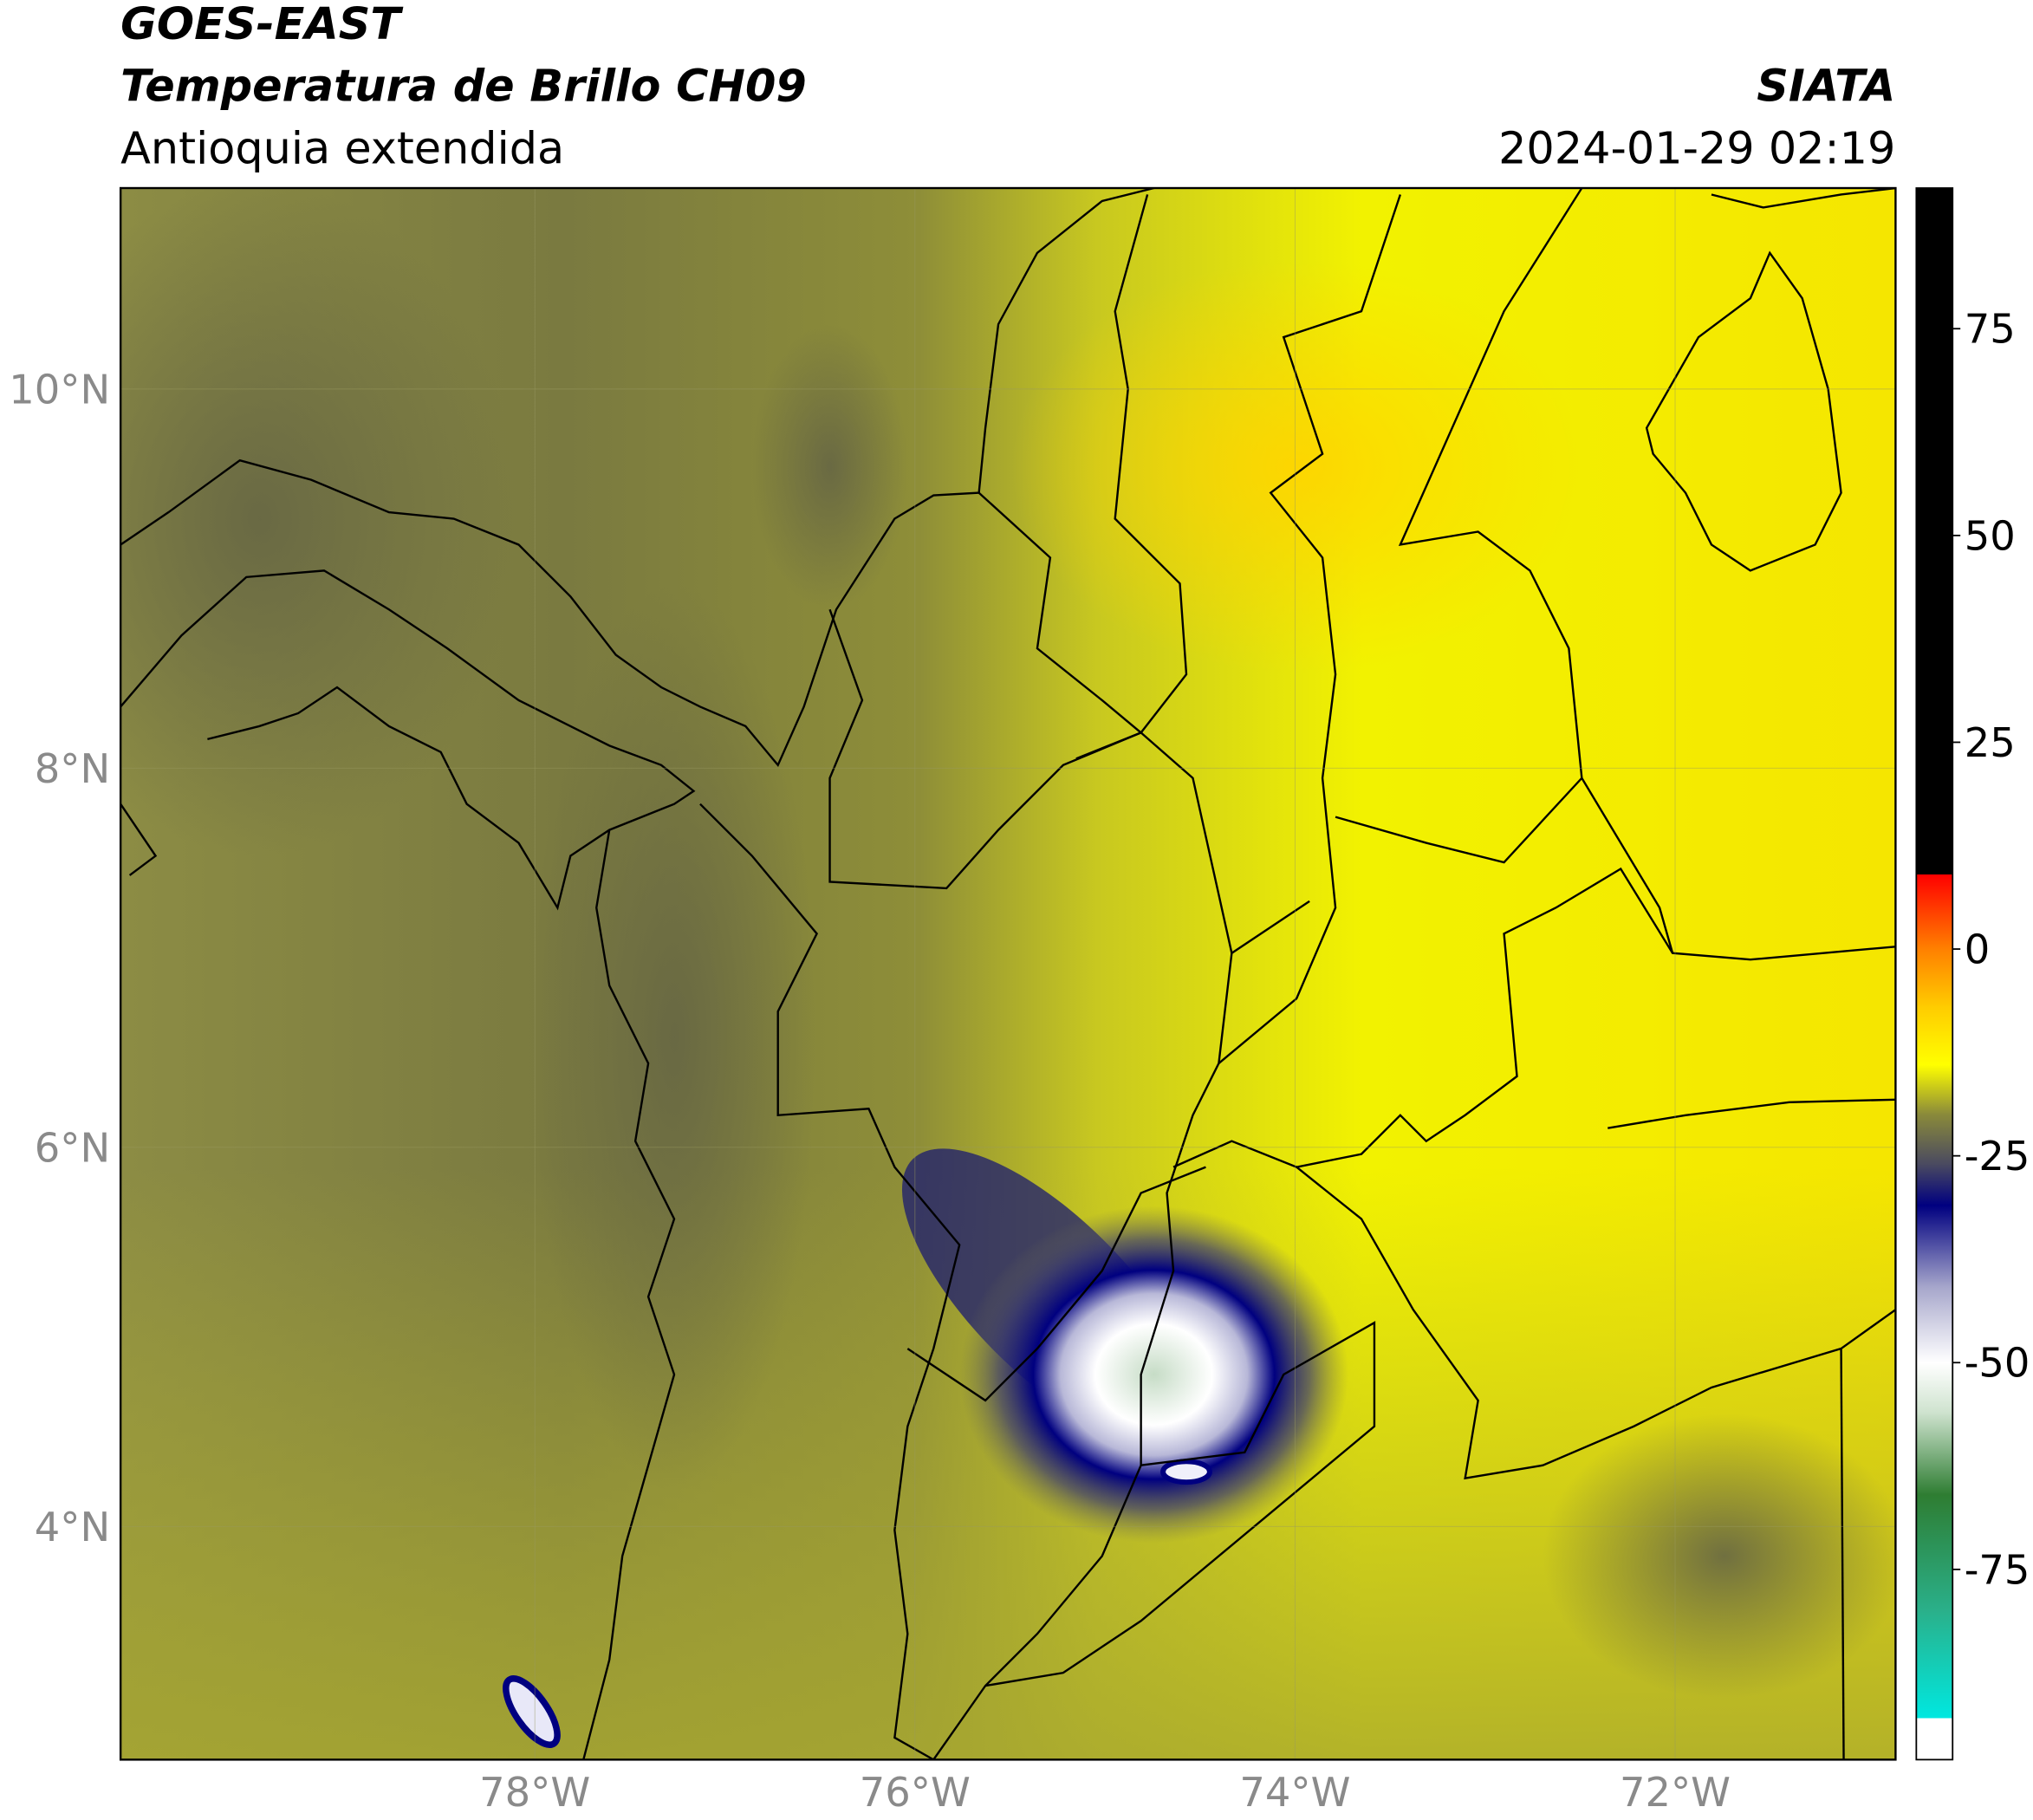 The height and width of the screenshot is (1820, 2033). What do you see at coordinates (1826, 86) in the screenshot?
I see `source: SIATA` at bounding box center [1826, 86].